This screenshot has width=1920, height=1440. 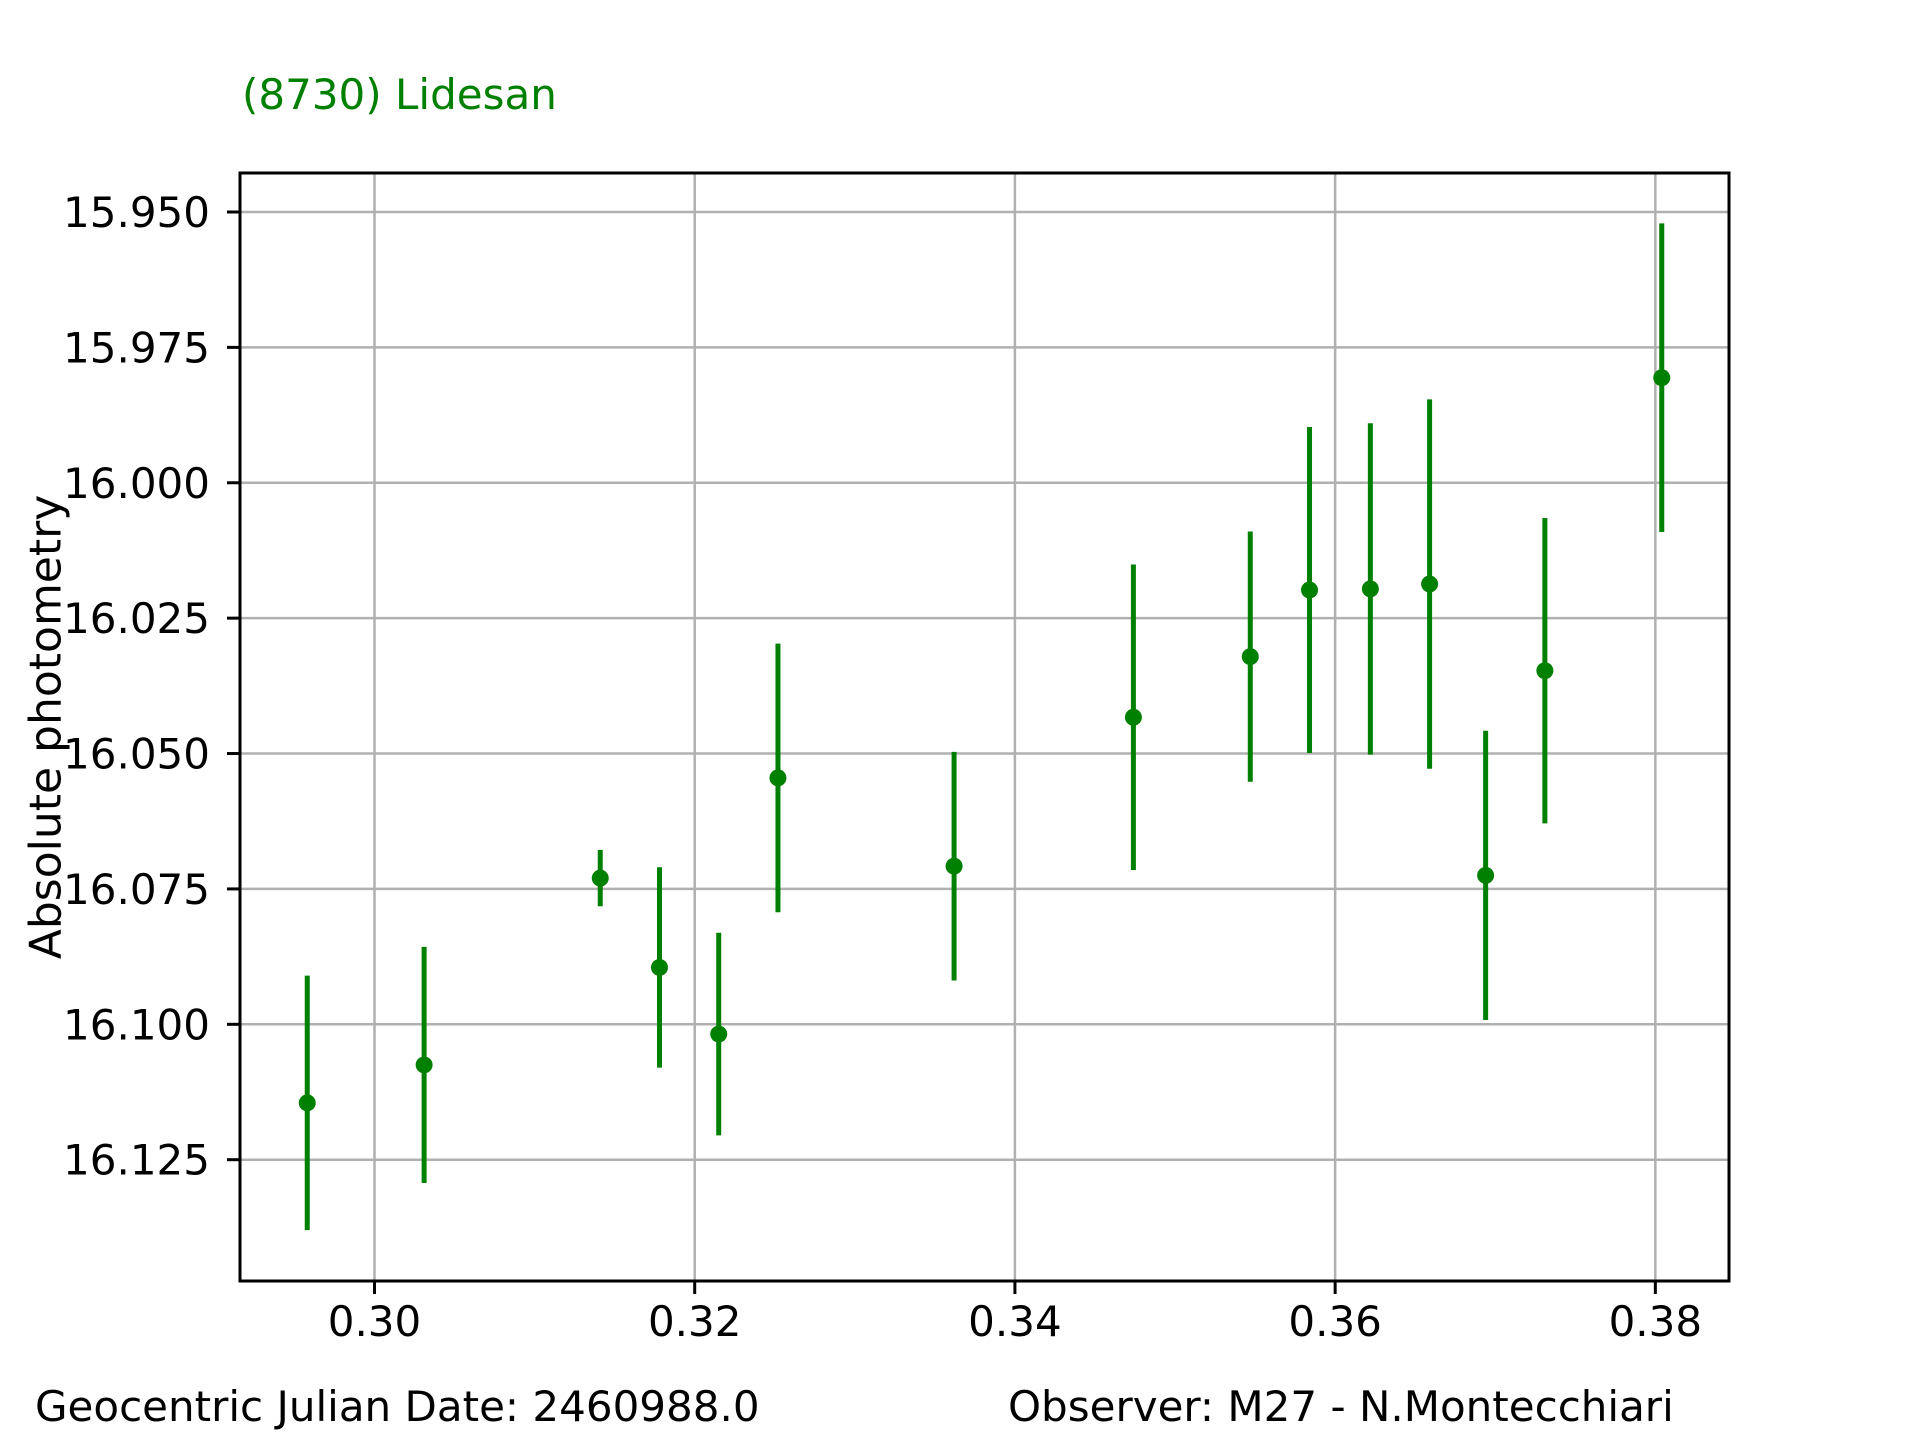 What do you see at coordinates (399, 94) in the screenshot?
I see `chart-title: (8730) Lidesan` at bounding box center [399, 94].